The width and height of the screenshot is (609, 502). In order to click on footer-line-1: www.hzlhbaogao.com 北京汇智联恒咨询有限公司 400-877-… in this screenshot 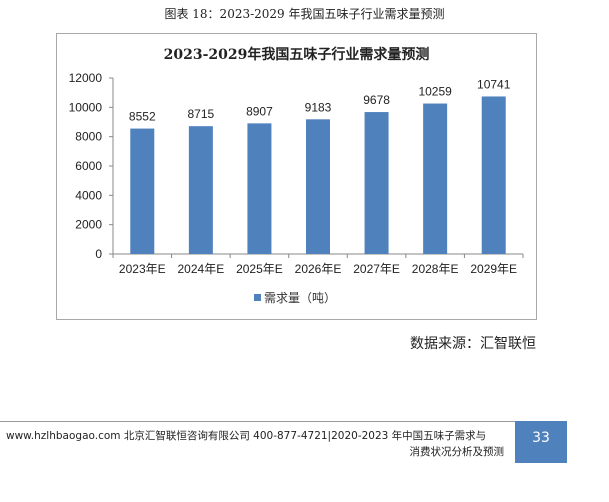, I will do `click(246, 436)`.